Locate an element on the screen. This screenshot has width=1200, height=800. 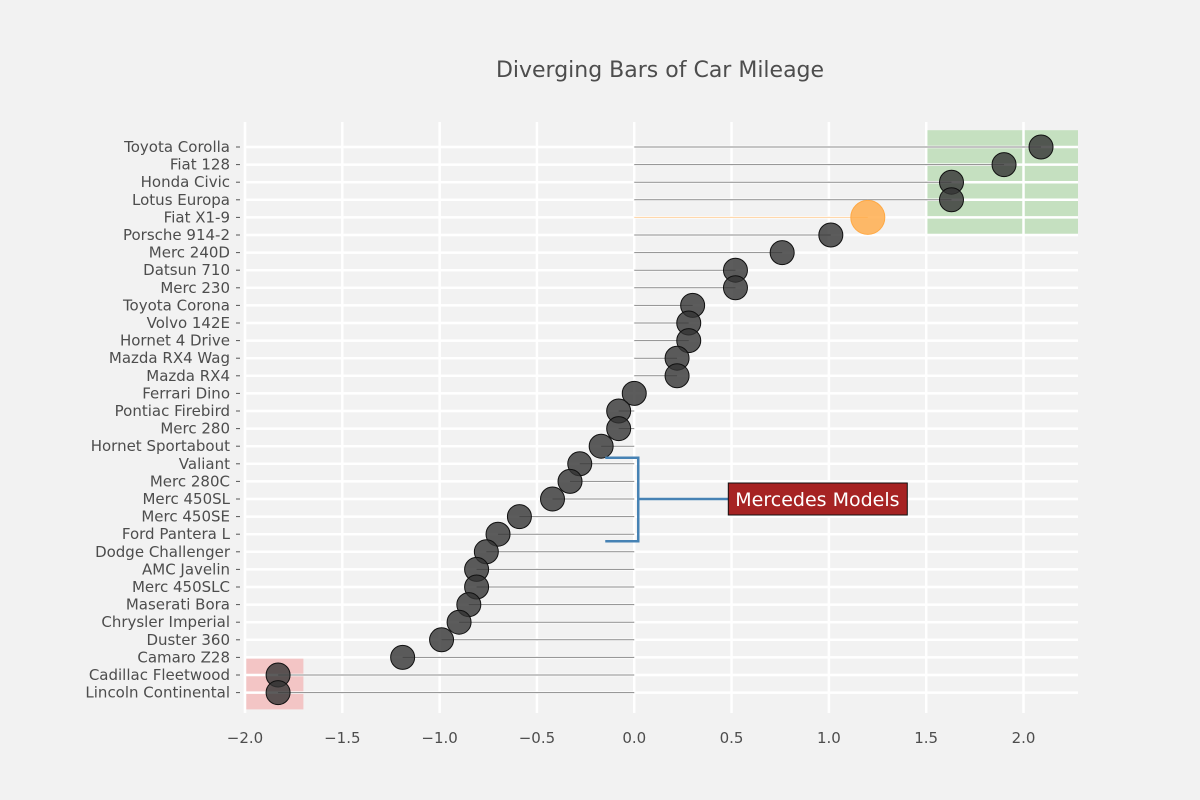
y-tick-label: Merc 240D is located at coordinates (189, 253).